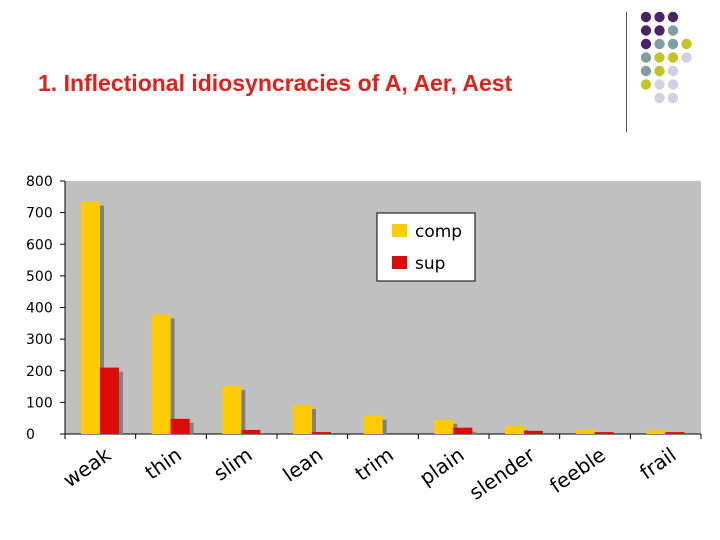 Image resolution: width=720 pixels, height=540 pixels. Describe the element at coordinates (90, 317) in the screenshot. I see `bar-comp-weak` at that location.